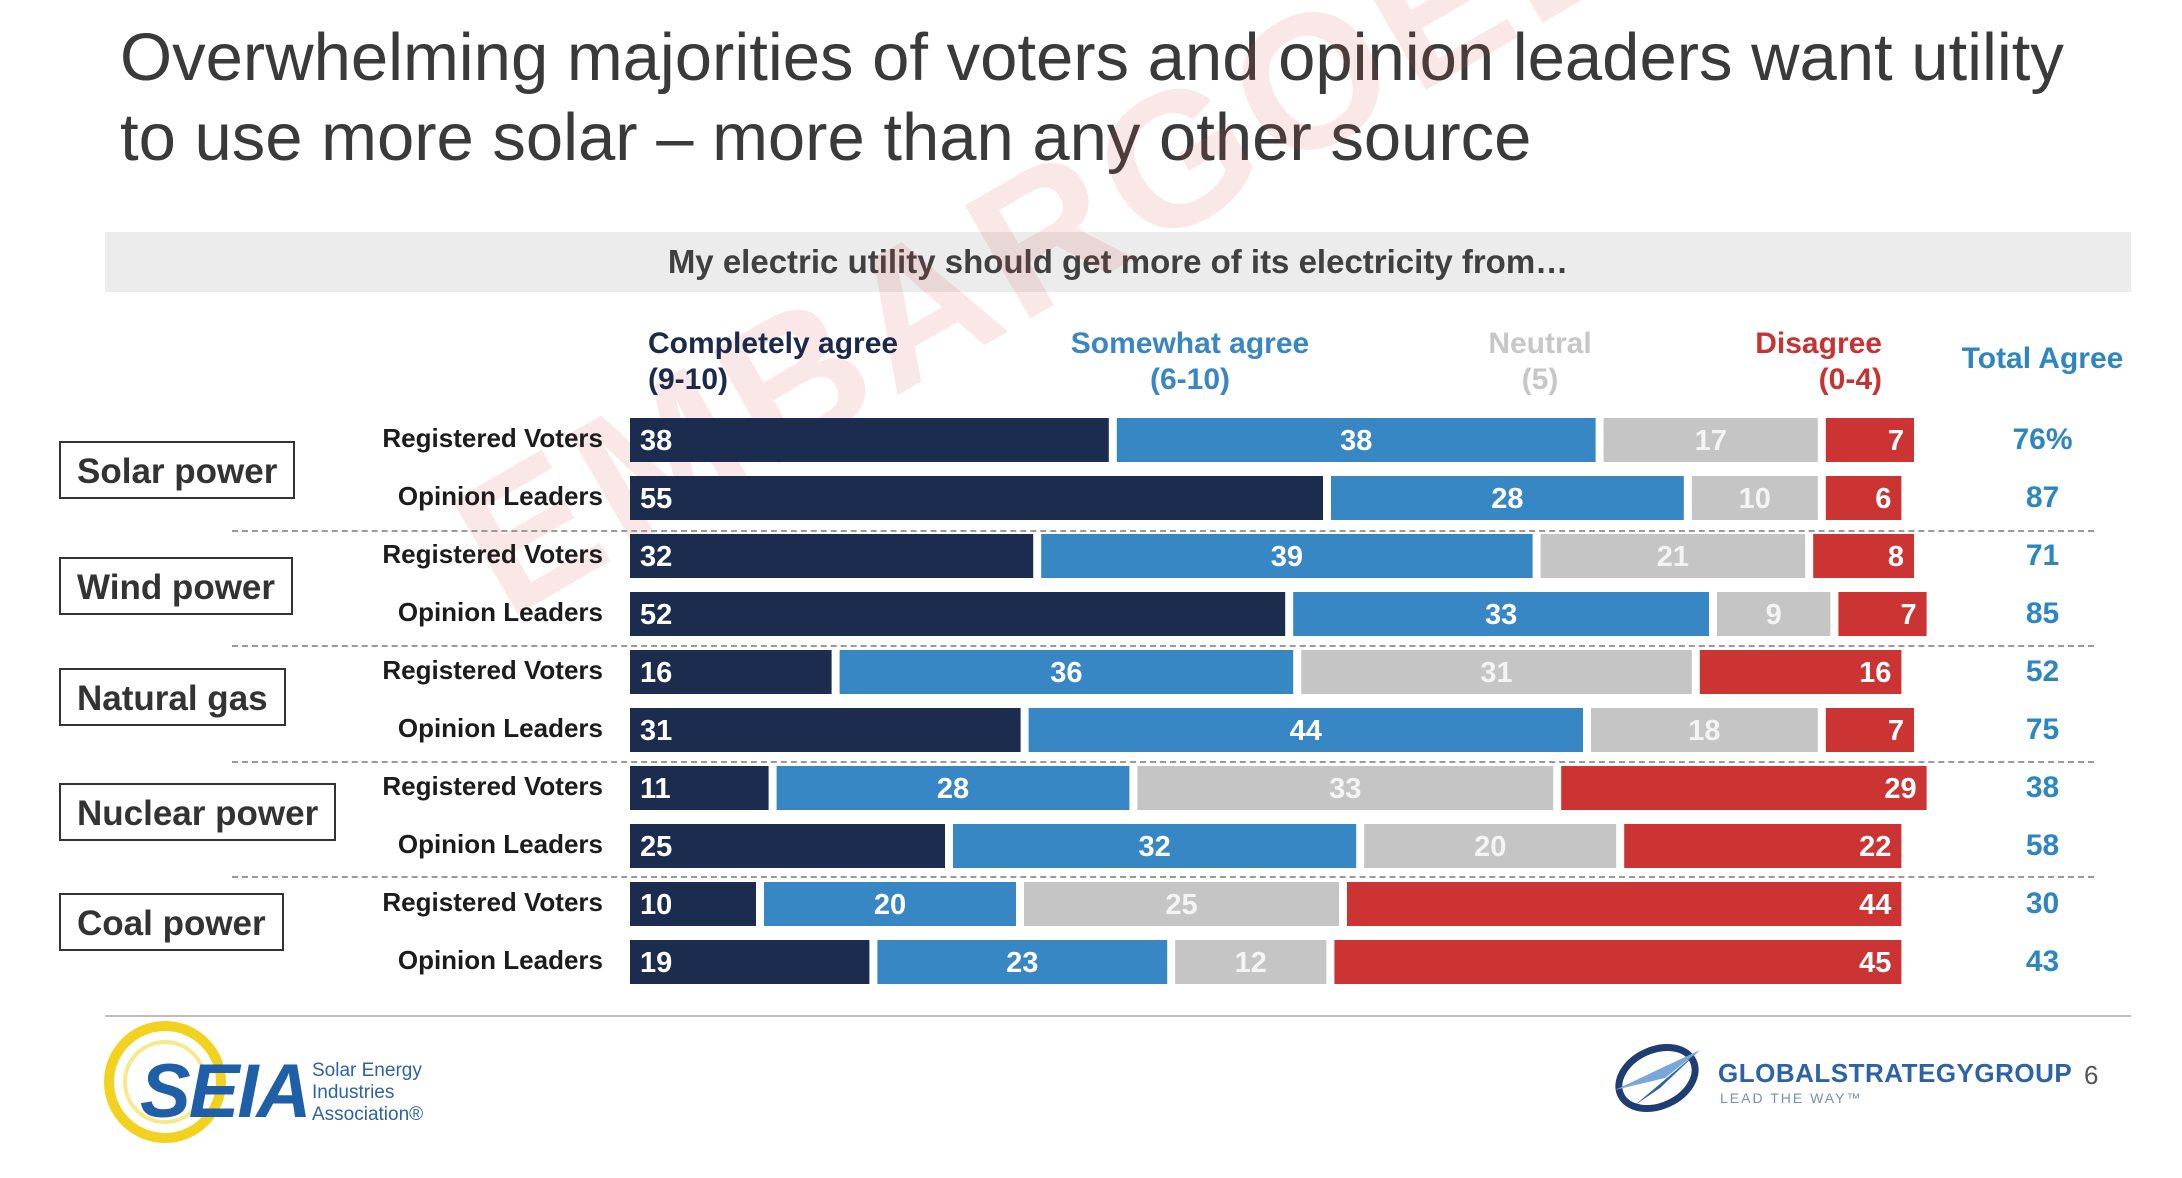 The height and width of the screenshot is (1178, 2182). Describe the element at coordinates (656, 441) in the screenshot. I see `value-label-completely-agree: 38` at that location.